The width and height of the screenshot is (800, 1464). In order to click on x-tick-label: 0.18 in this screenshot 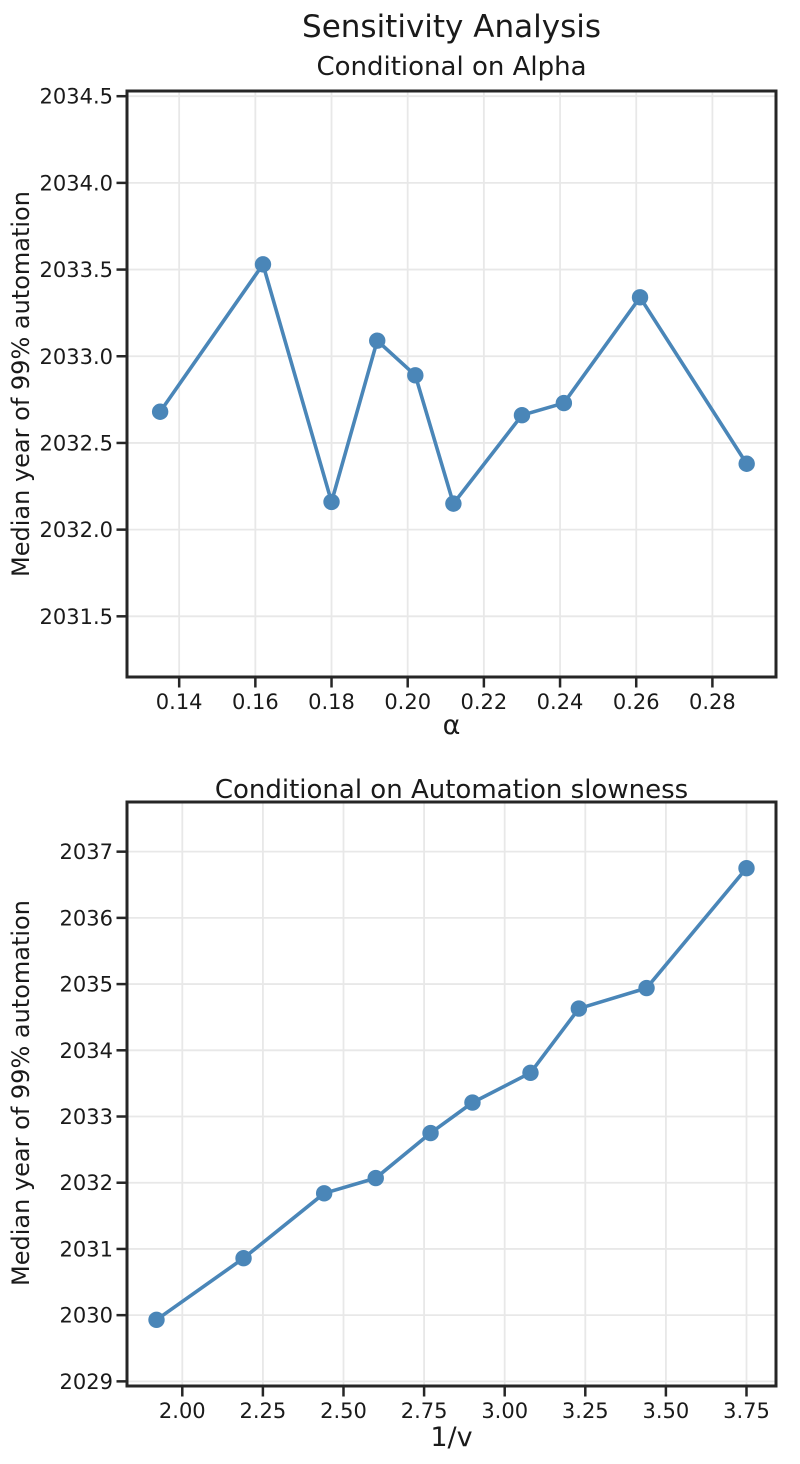, I will do `click(331, 702)`.